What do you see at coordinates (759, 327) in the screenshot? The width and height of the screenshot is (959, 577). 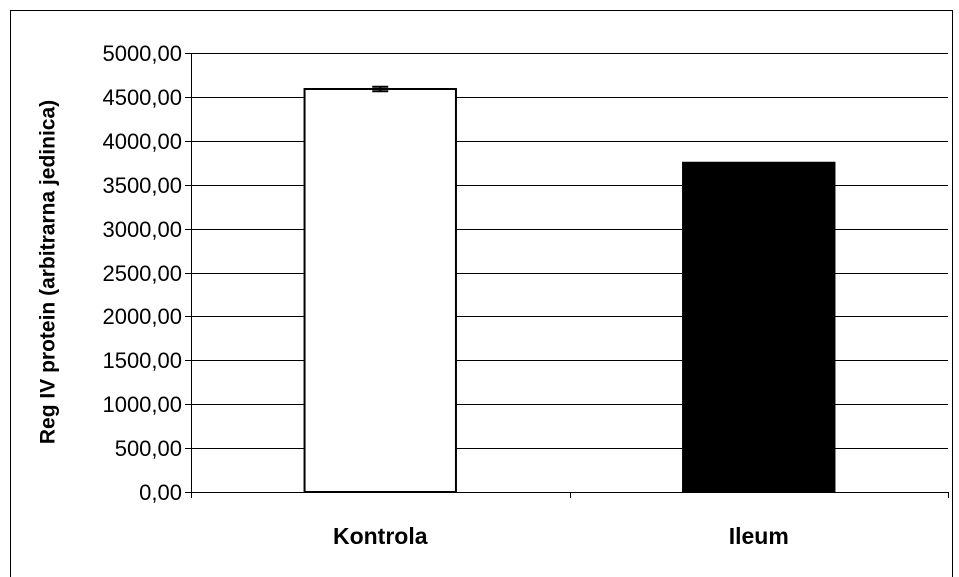 I see `bar-ileum` at bounding box center [759, 327].